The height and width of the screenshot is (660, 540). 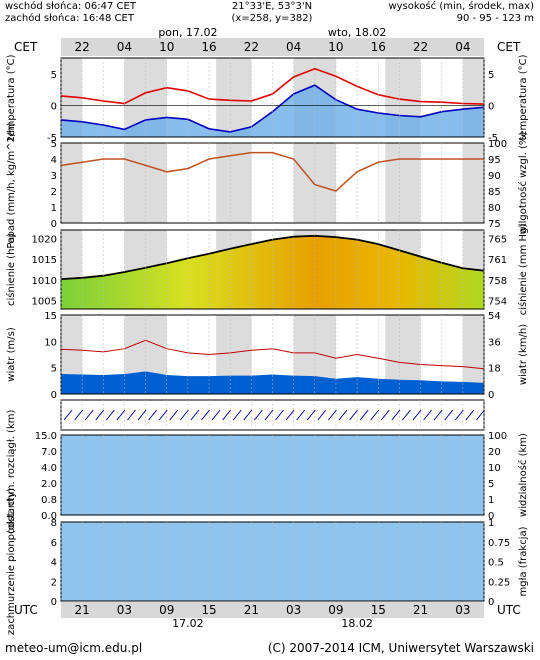 What do you see at coordinates (496, 563) in the screenshot?
I see `y-tick-label: 0.5` at bounding box center [496, 563].